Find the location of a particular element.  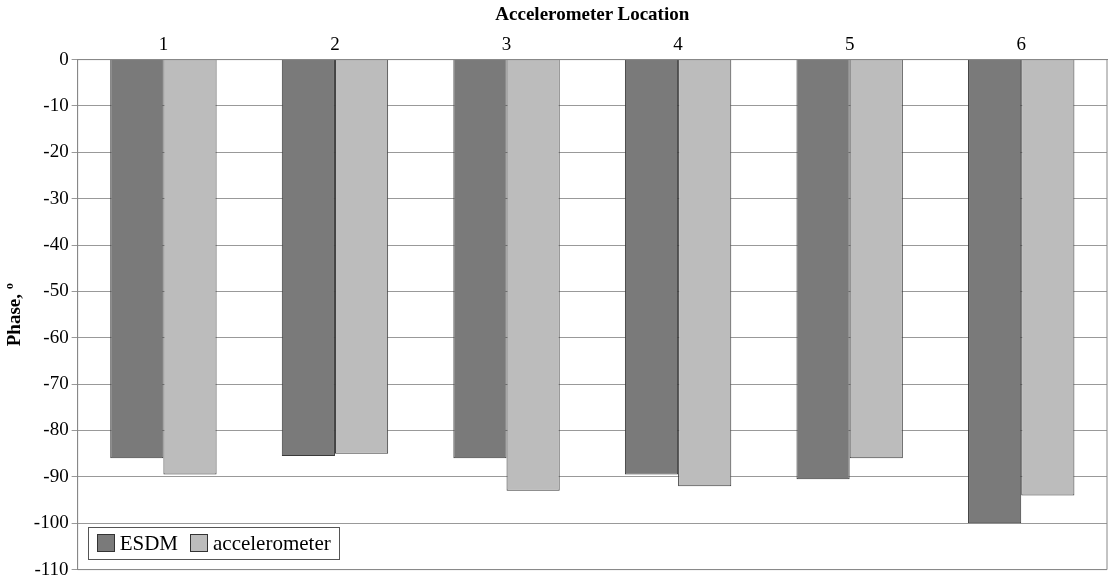

x-tick-label: 3 is located at coordinates (506, 44).